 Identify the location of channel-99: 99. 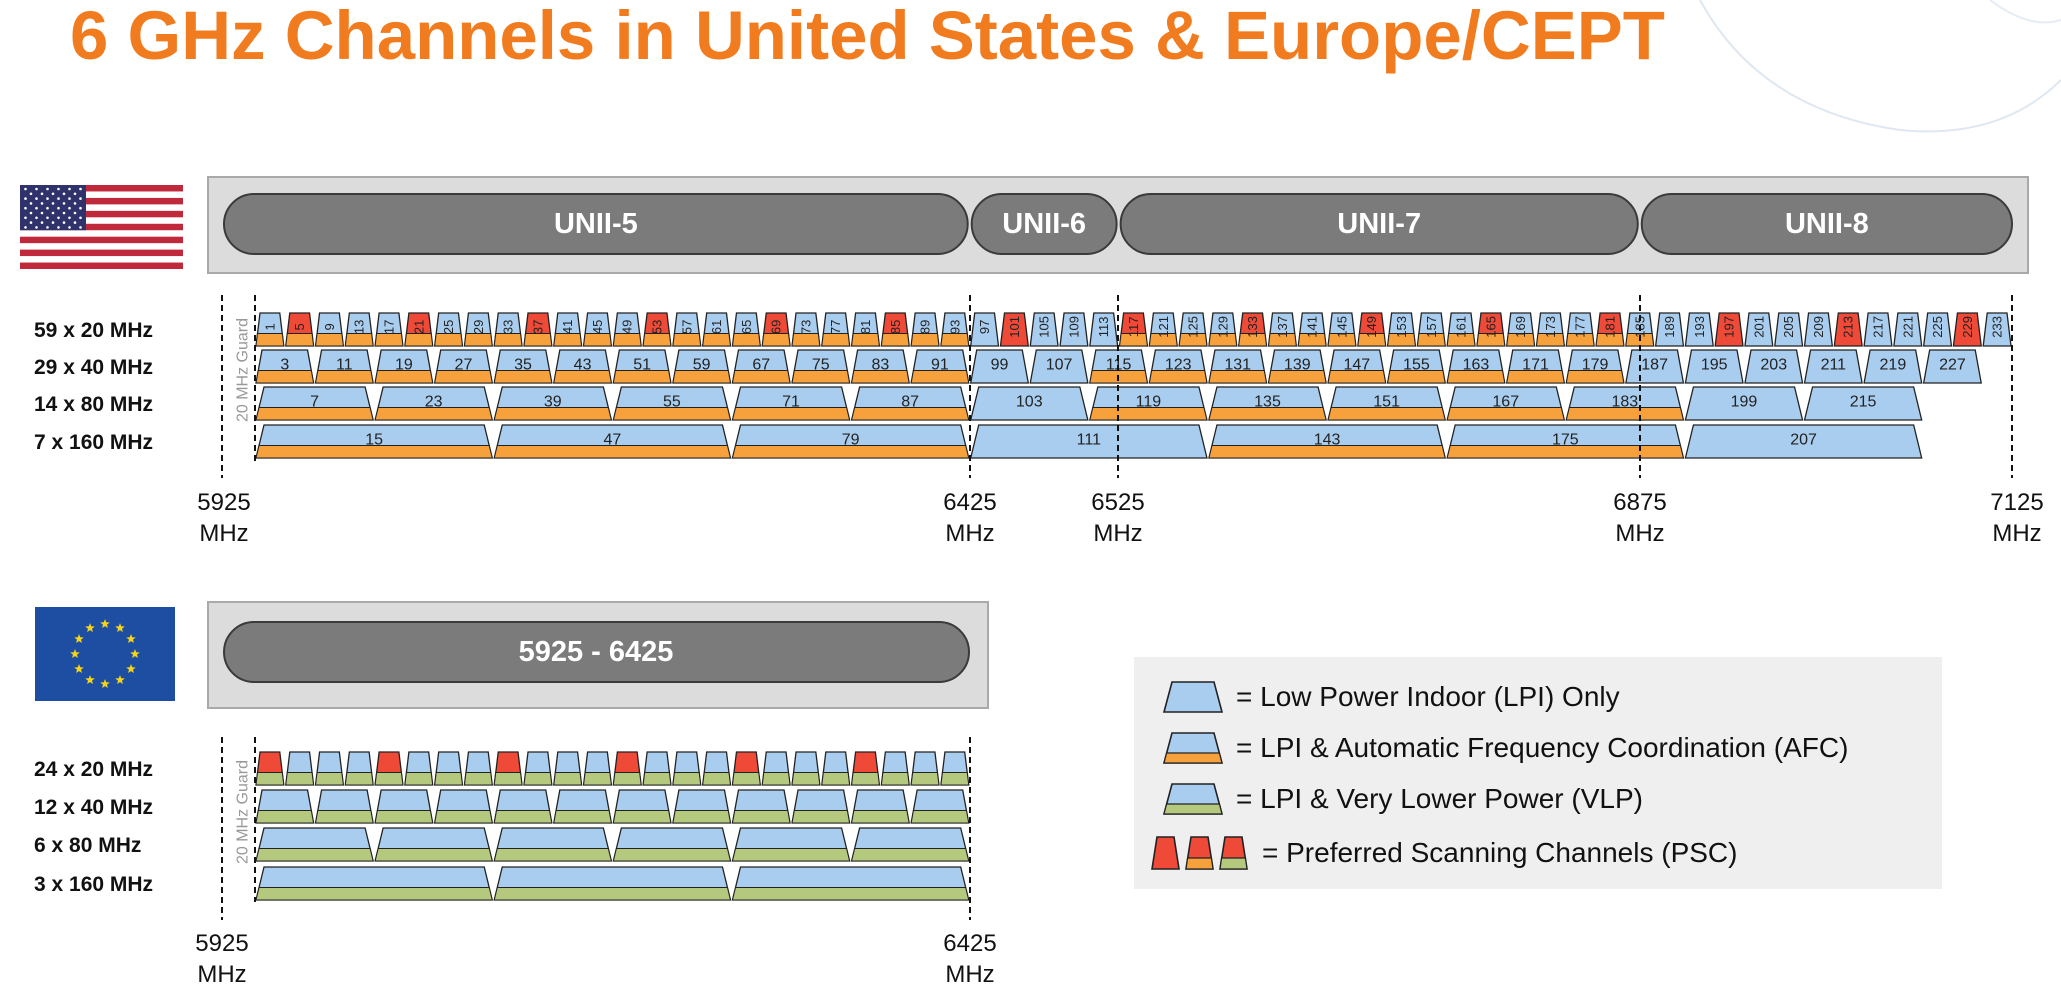
(999, 366).